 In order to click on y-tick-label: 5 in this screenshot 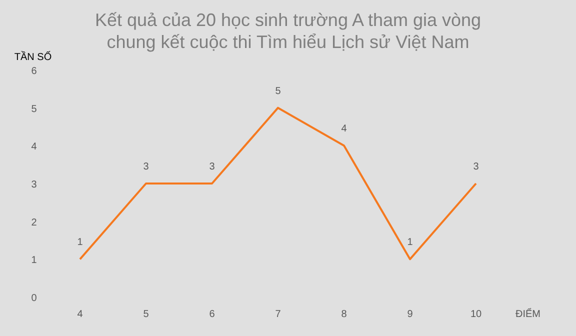, I will do `click(34, 109)`.